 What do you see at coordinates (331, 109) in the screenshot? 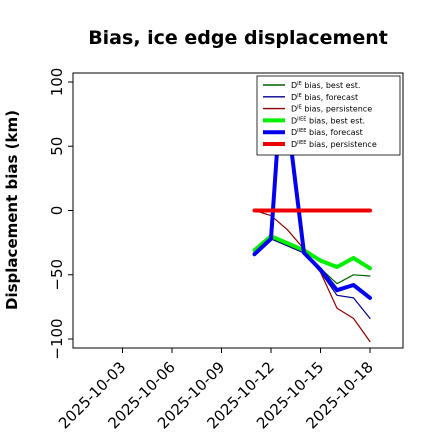
I see `legend-entry-de-pers: DIE bias, persistence` at bounding box center [331, 109].